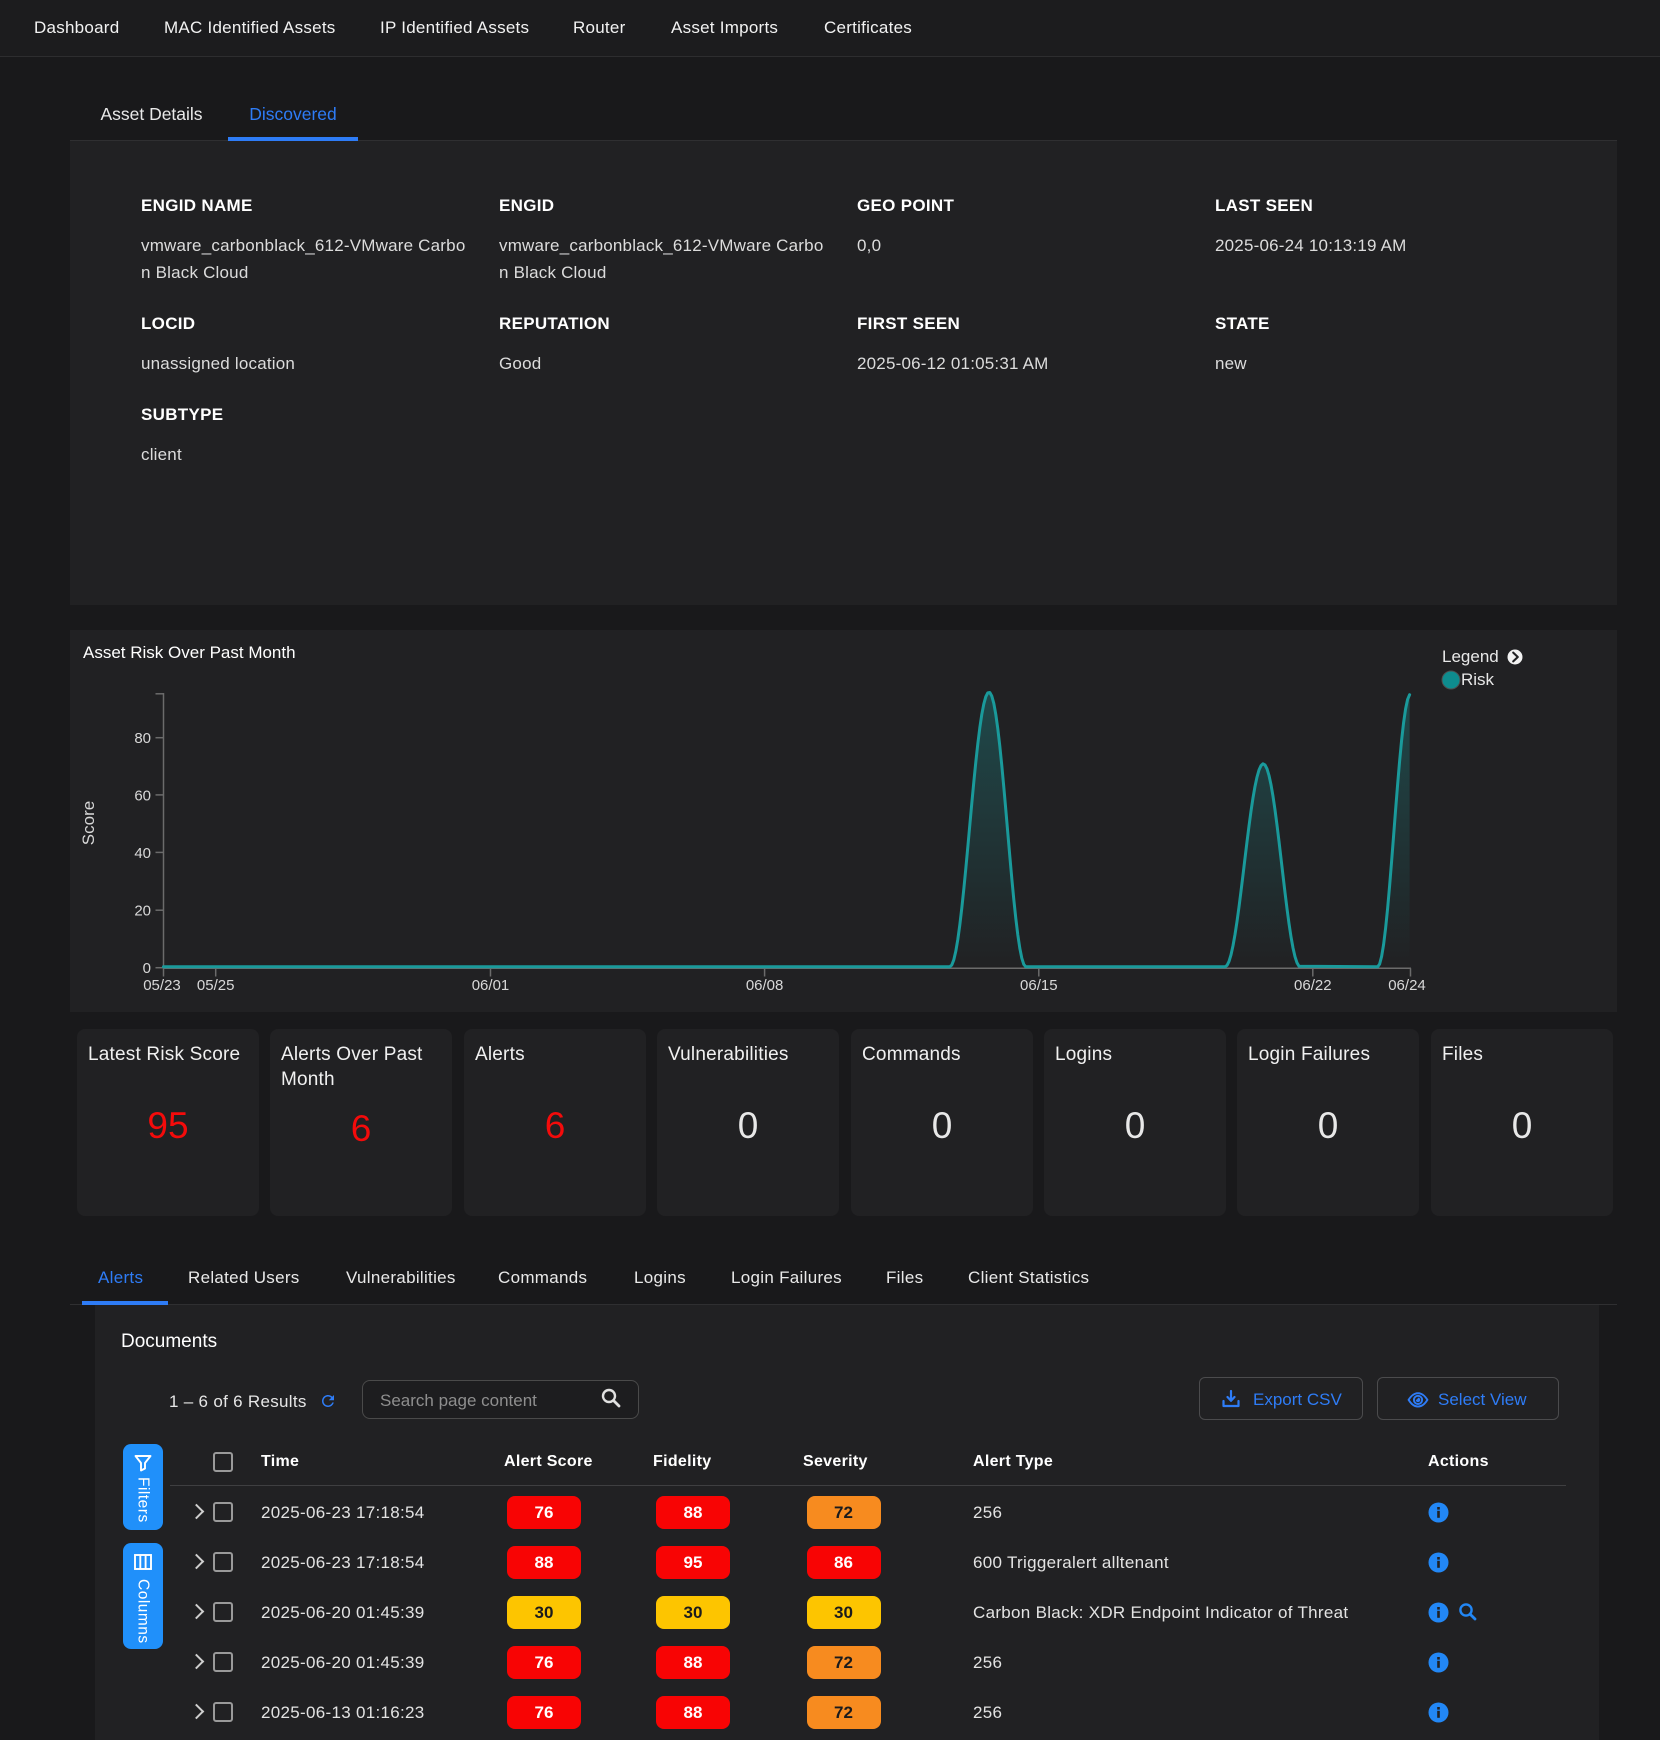 The image size is (1660, 1740). Describe the element at coordinates (142, 795) in the screenshot. I see `svg-text: 60` at that location.